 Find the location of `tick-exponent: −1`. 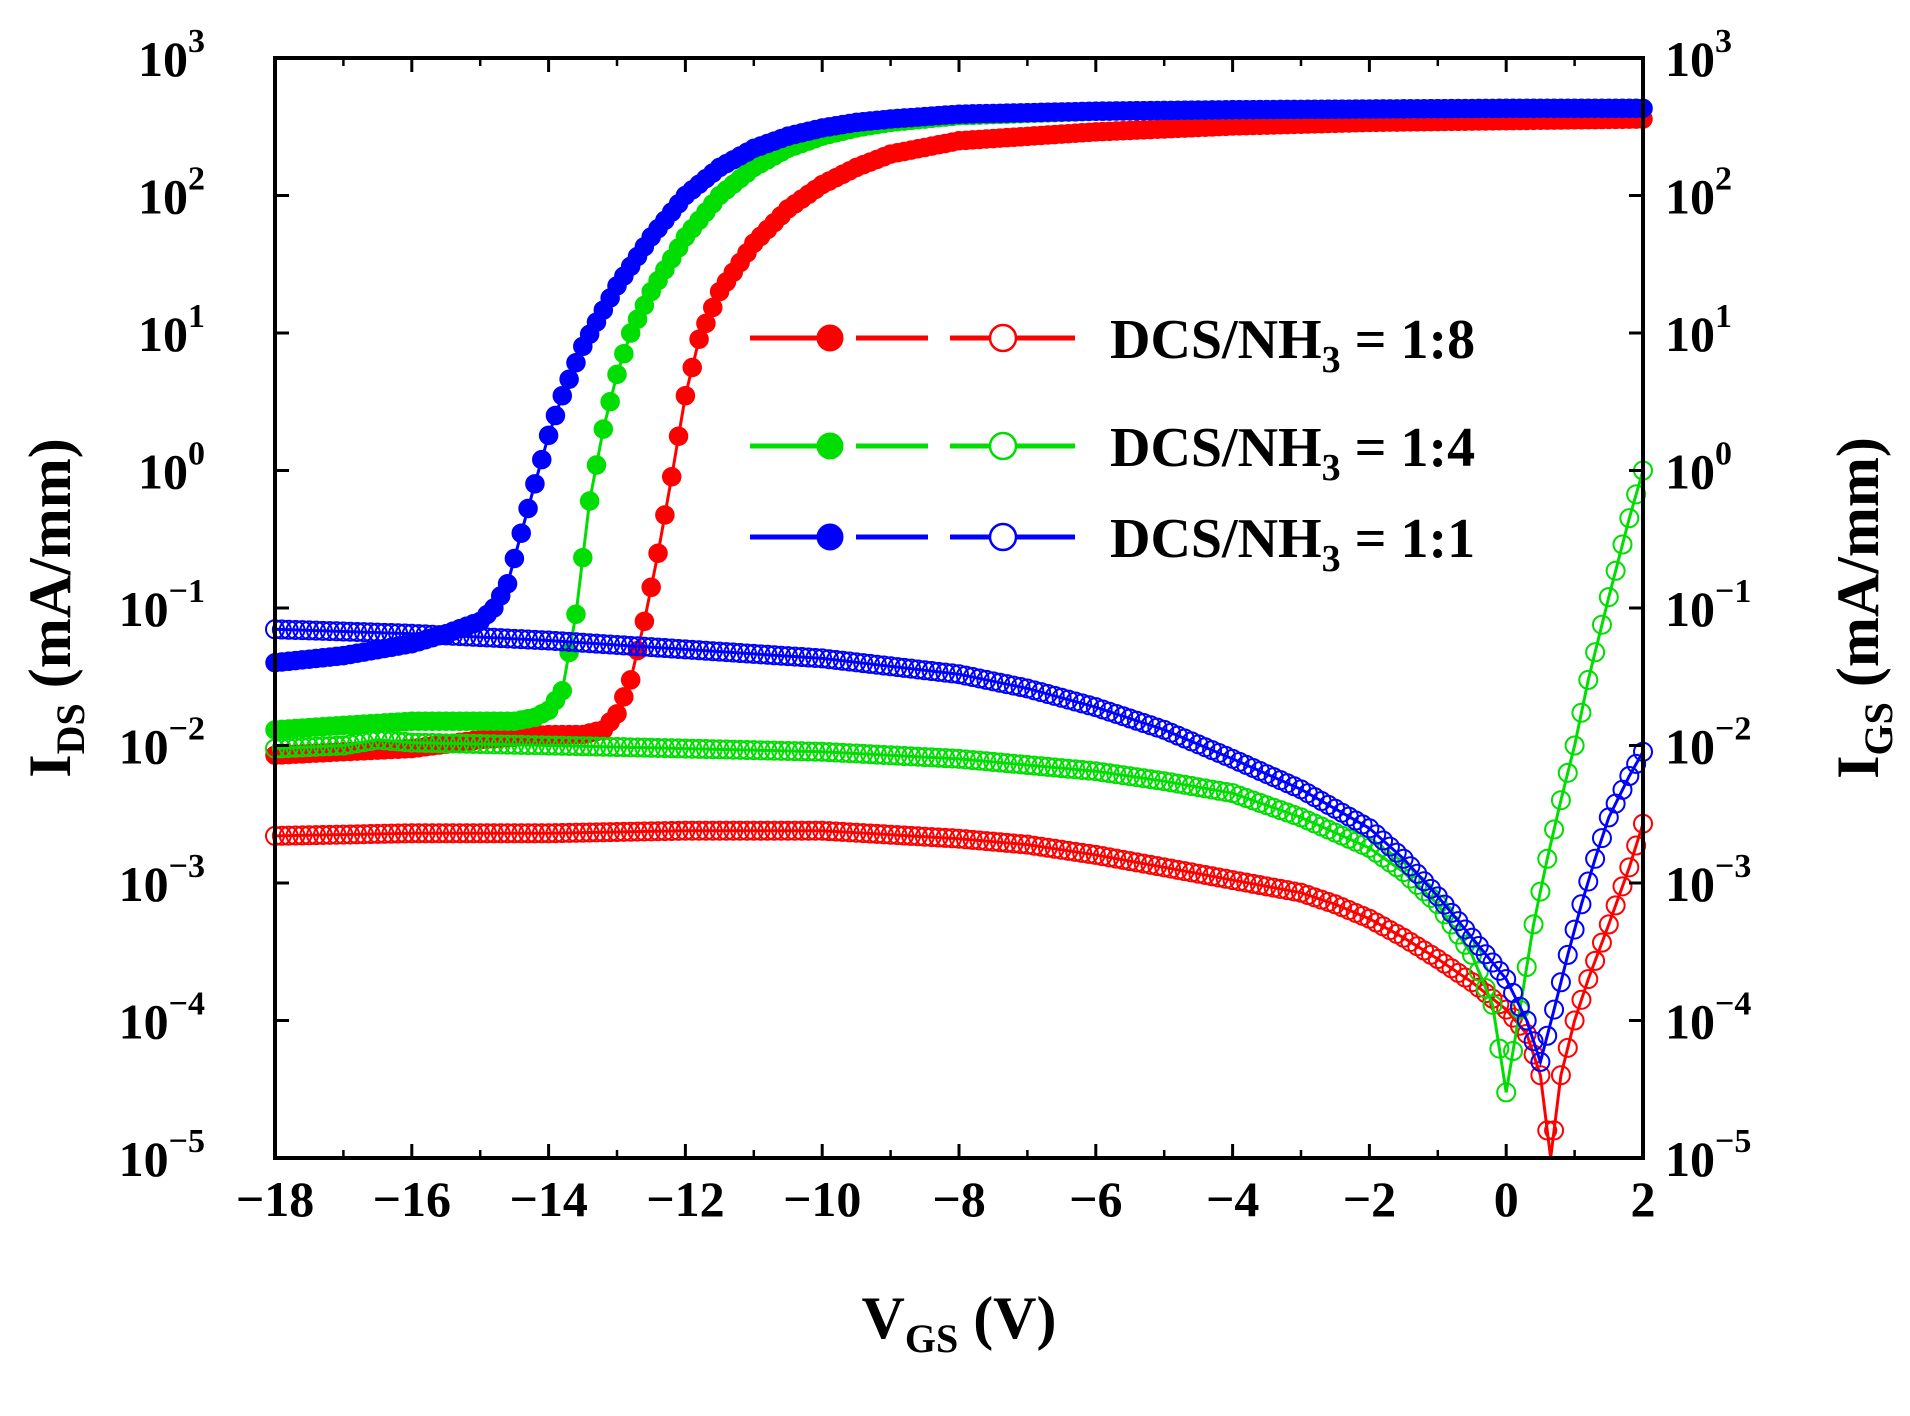

tick-exponent: −1 is located at coordinates (187, 591).